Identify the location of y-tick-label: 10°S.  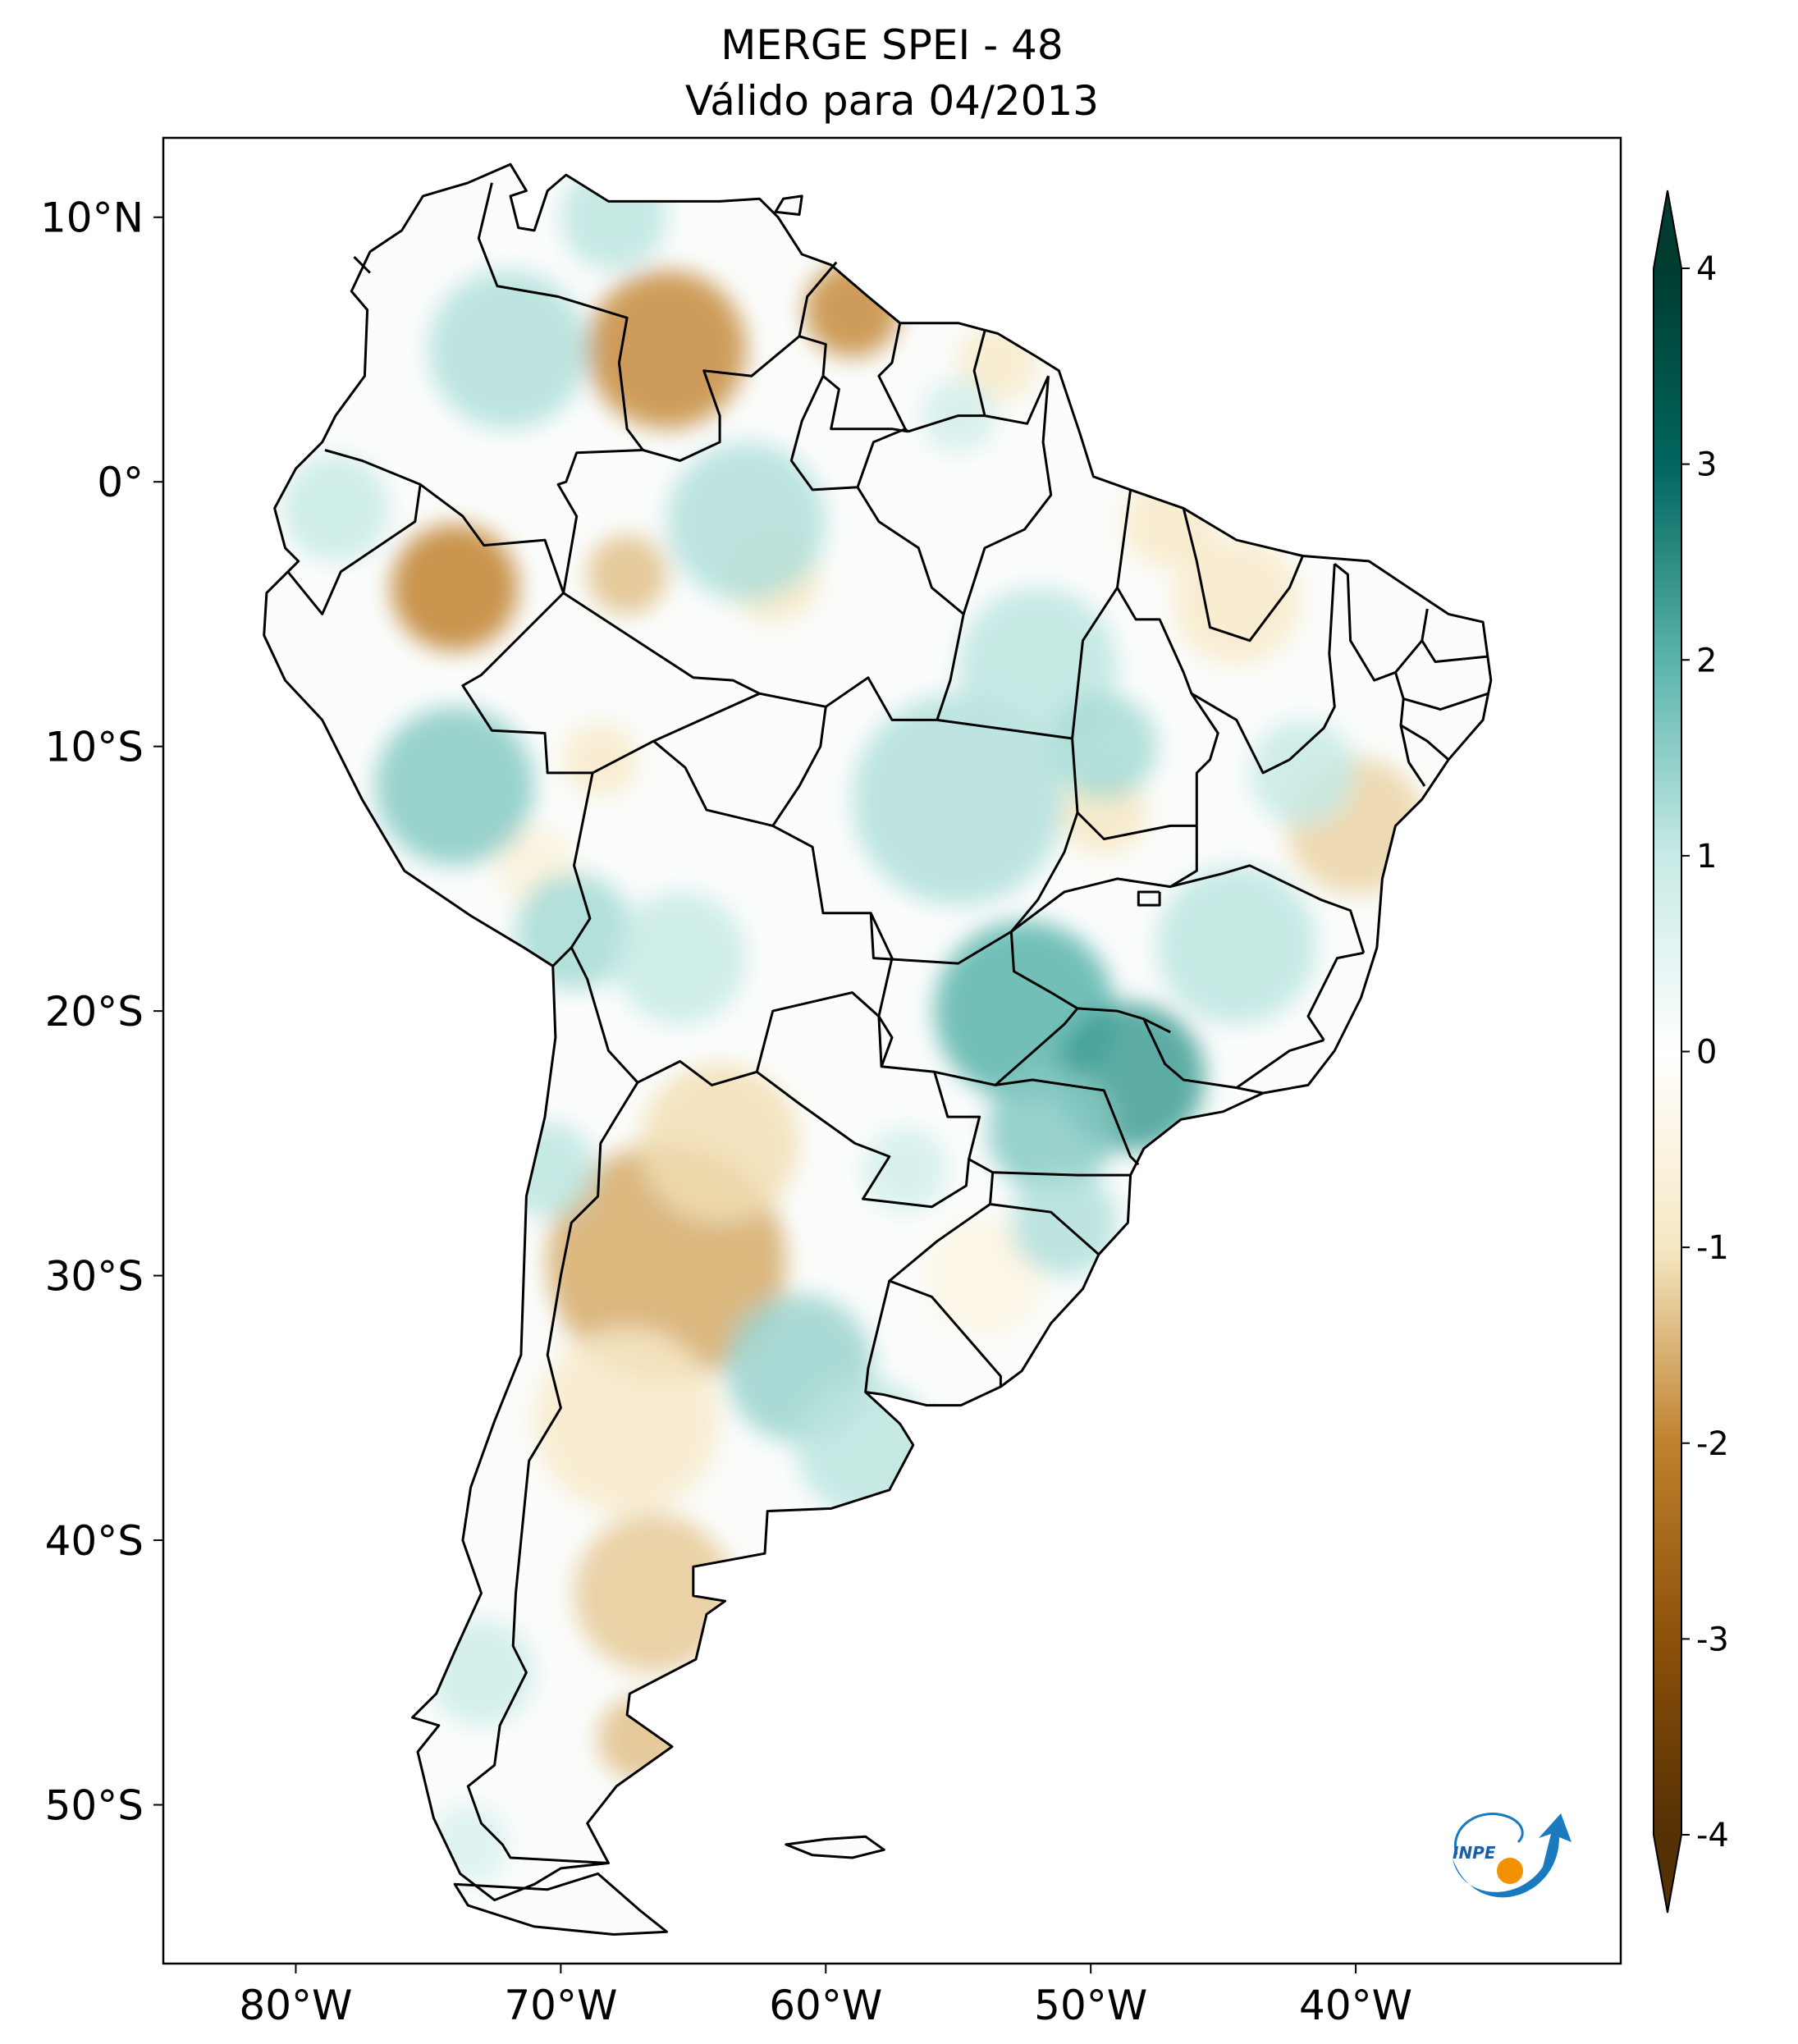
(94, 747).